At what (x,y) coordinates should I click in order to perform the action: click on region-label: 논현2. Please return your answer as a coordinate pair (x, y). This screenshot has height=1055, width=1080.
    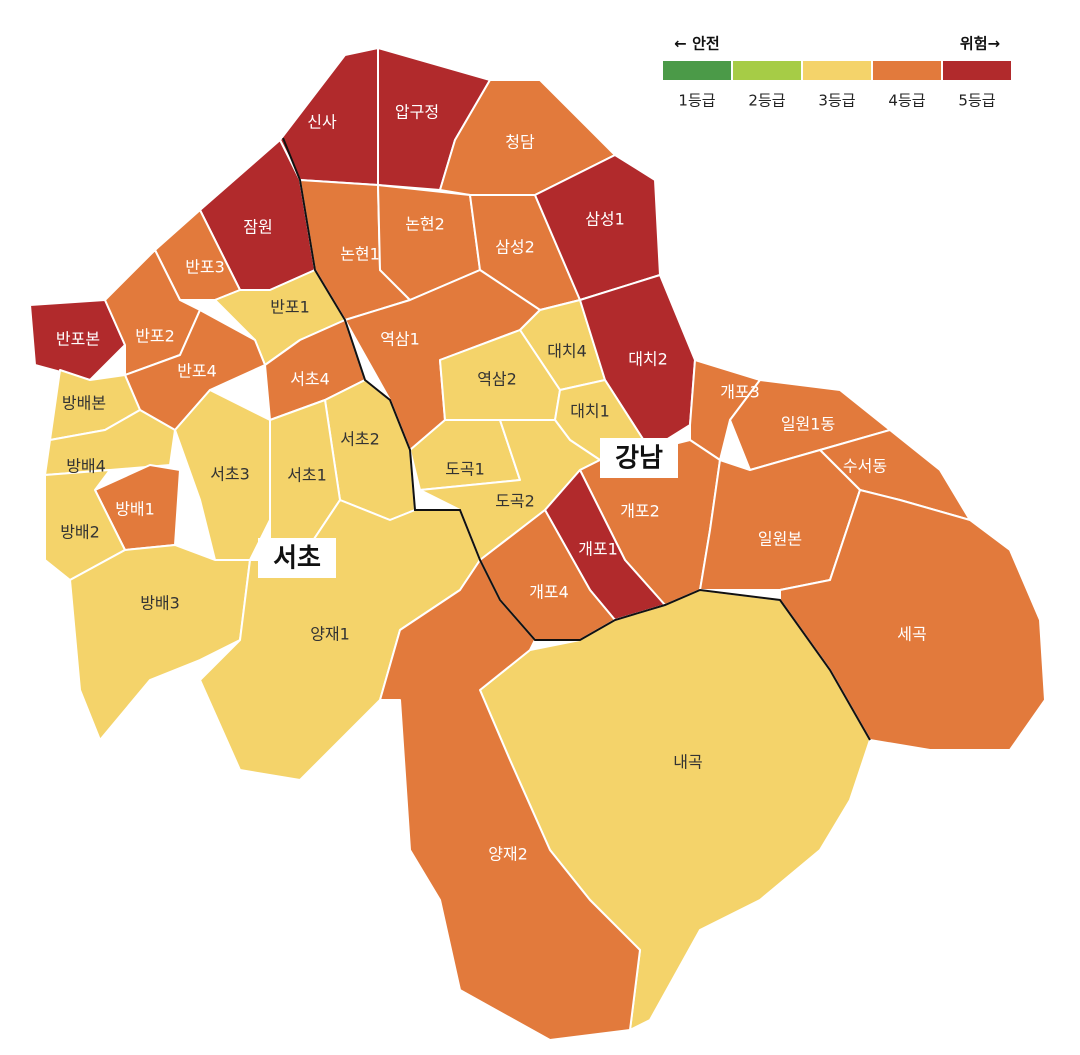
    Looking at the image, I should click on (425, 224).